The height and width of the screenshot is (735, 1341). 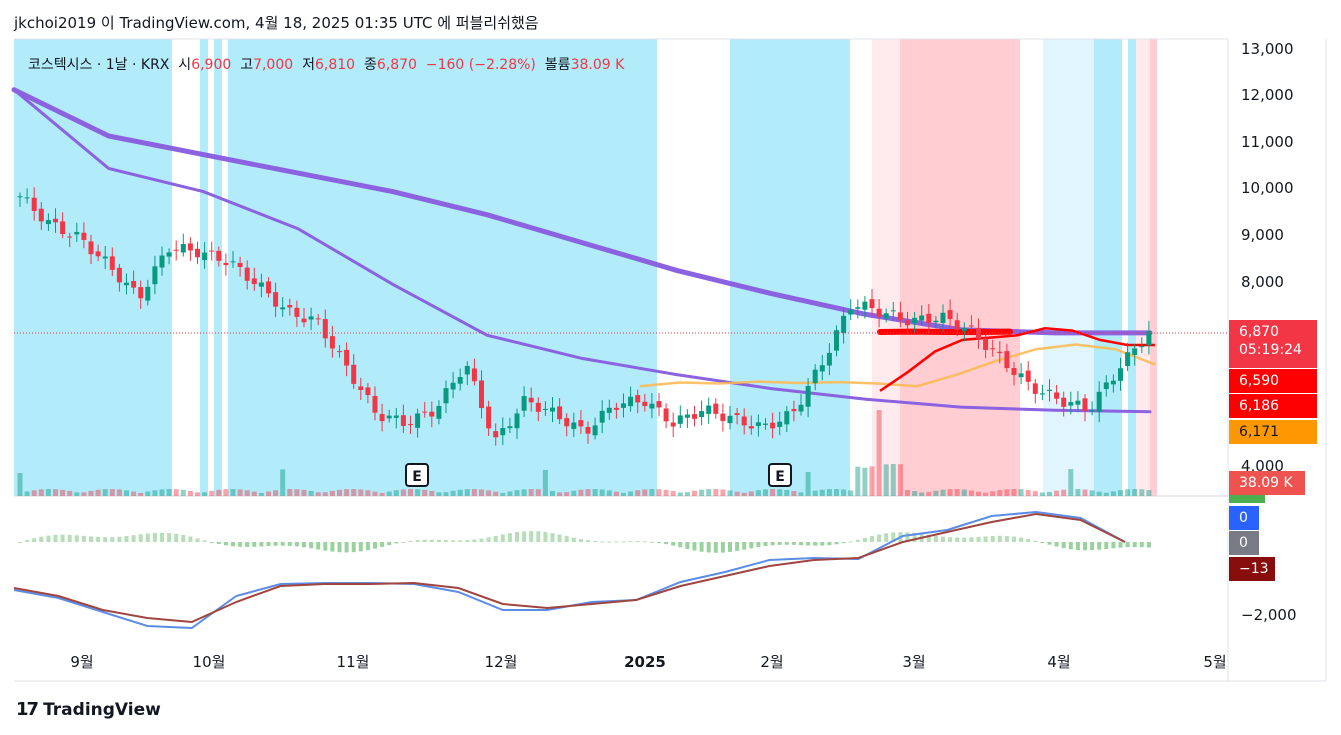 What do you see at coordinates (102, 709) in the screenshot?
I see `footer-brand: TradingView` at bounding box center [102, 709].